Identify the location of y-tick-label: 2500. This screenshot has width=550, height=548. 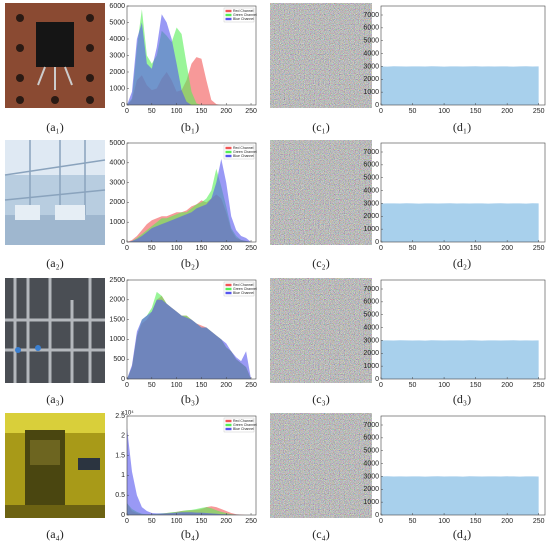
(117, 280).